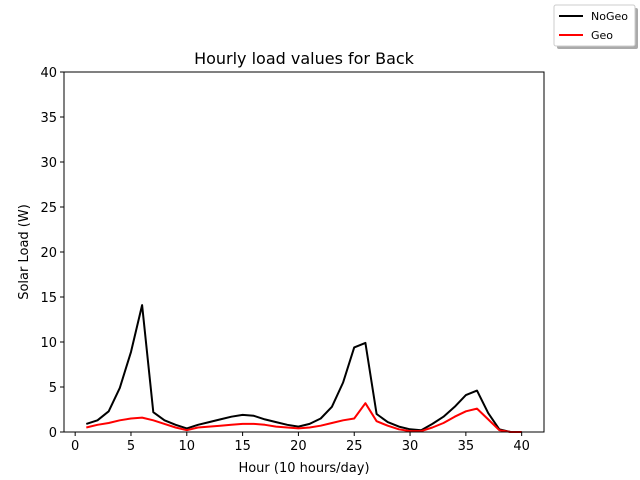 This screenshot has width=640, height=480. Describe the element at coordinates (53, 388) in the screenshot. I see `y-tick-label: 5` at that location.